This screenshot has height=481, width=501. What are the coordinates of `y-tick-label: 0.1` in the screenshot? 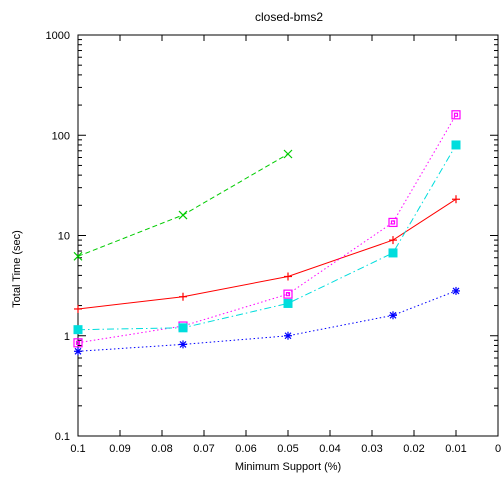 It's located at (62, 437).